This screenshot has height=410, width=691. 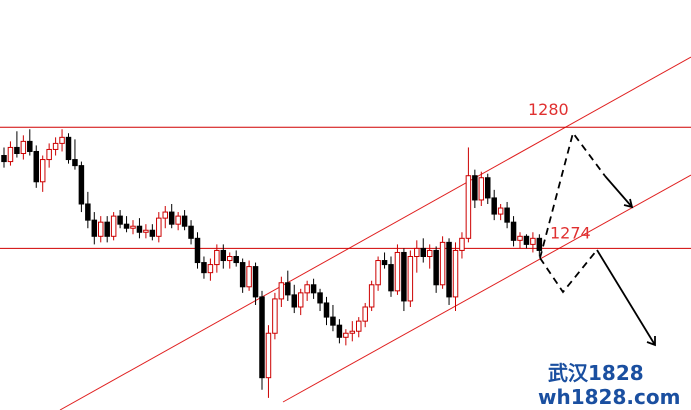 I want to click on arrow-down-scenario, so click(x=626, y=297).